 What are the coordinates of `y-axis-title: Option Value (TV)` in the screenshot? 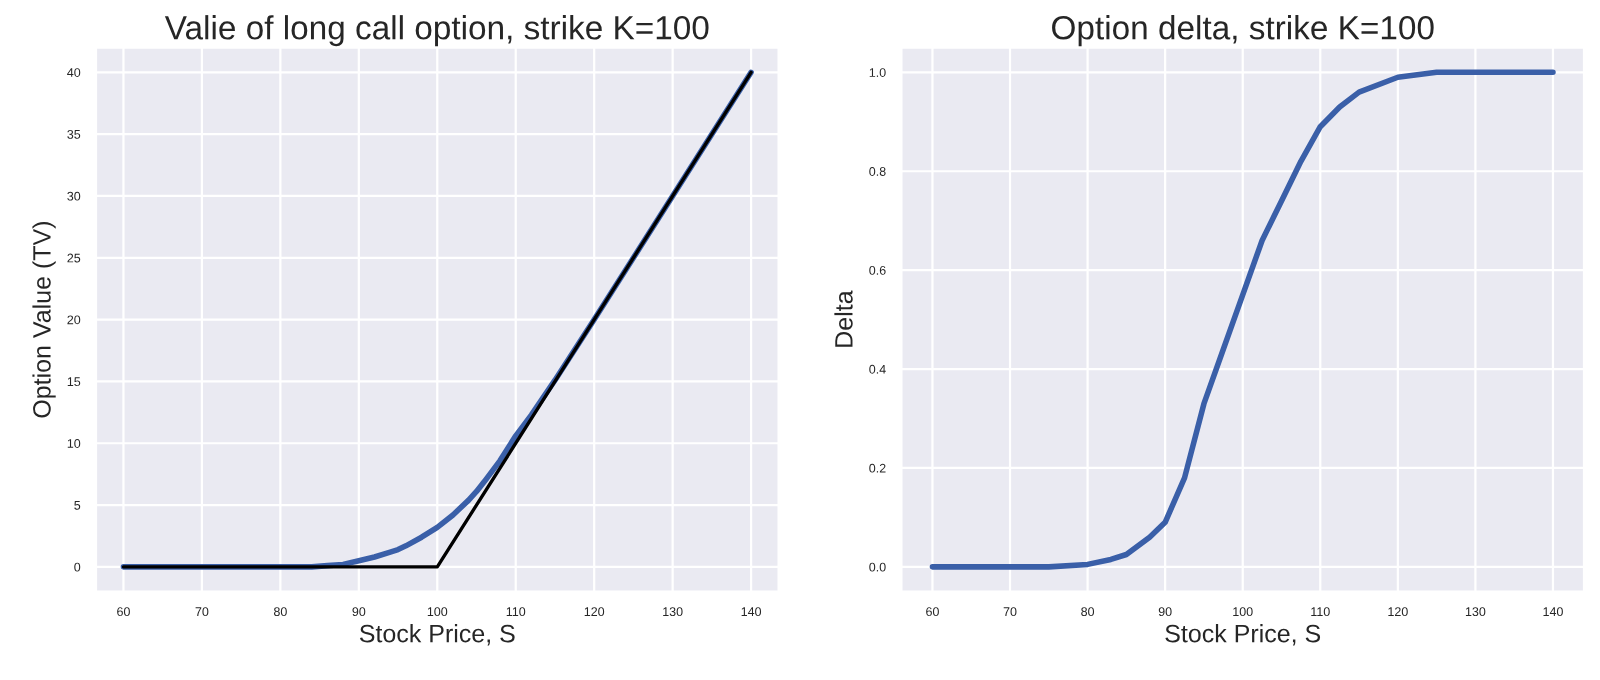 It's located at (44, 320).